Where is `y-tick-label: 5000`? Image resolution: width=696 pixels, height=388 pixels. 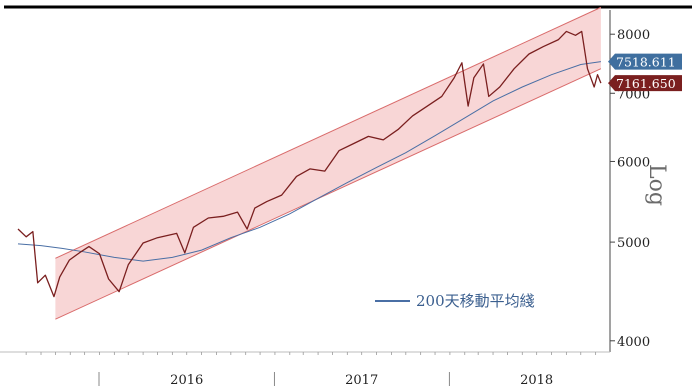 y-tick-label: 5000 is located at coordinates (633, 243).